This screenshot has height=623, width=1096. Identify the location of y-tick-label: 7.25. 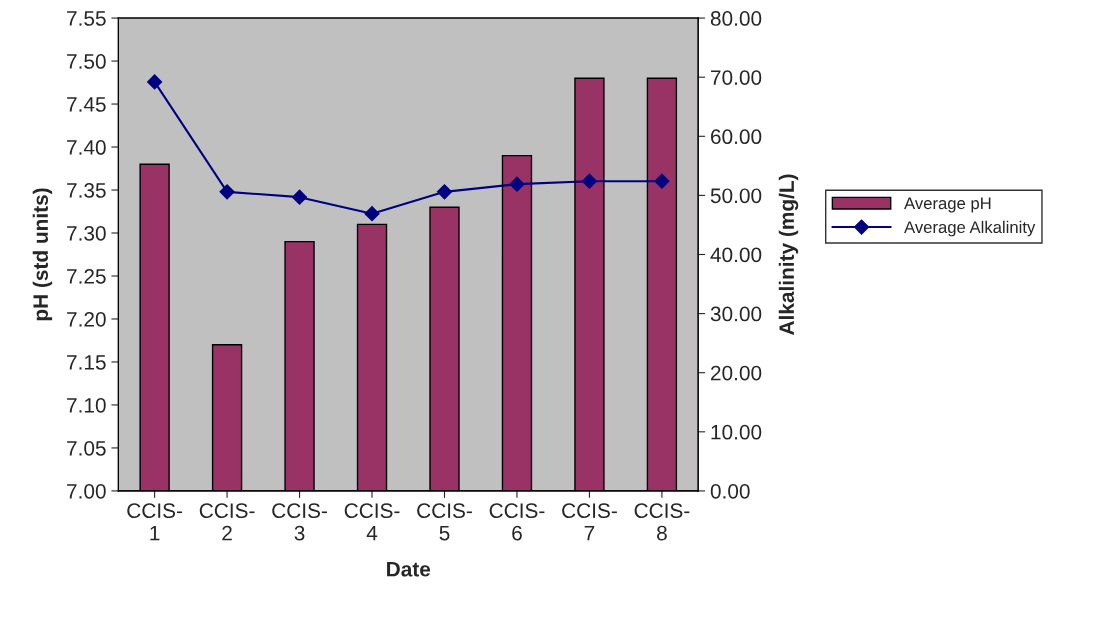
(86, 276).